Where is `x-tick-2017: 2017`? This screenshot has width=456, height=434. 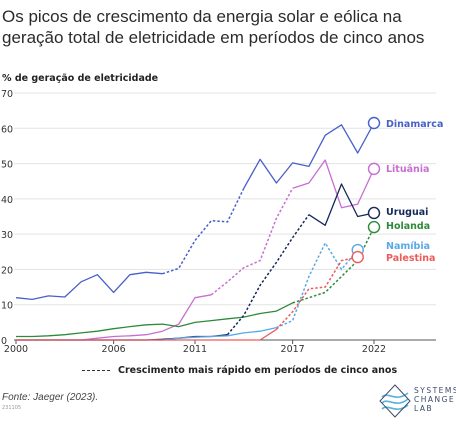 x-tick-2017: 2017 is located at coordinates (293, 349).